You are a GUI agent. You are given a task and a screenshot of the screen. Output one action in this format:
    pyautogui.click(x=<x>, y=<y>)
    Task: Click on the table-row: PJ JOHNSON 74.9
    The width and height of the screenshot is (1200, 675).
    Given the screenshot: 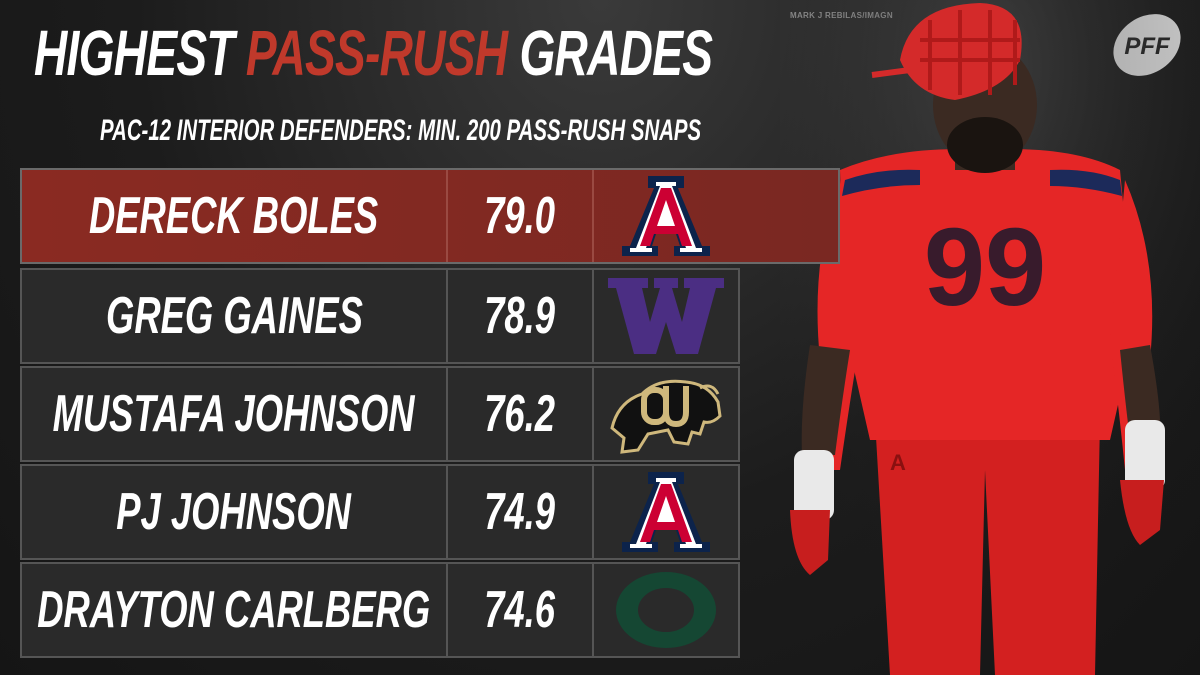 What is the action you would take?
    pyautogui.click(x=380, y=512)
    